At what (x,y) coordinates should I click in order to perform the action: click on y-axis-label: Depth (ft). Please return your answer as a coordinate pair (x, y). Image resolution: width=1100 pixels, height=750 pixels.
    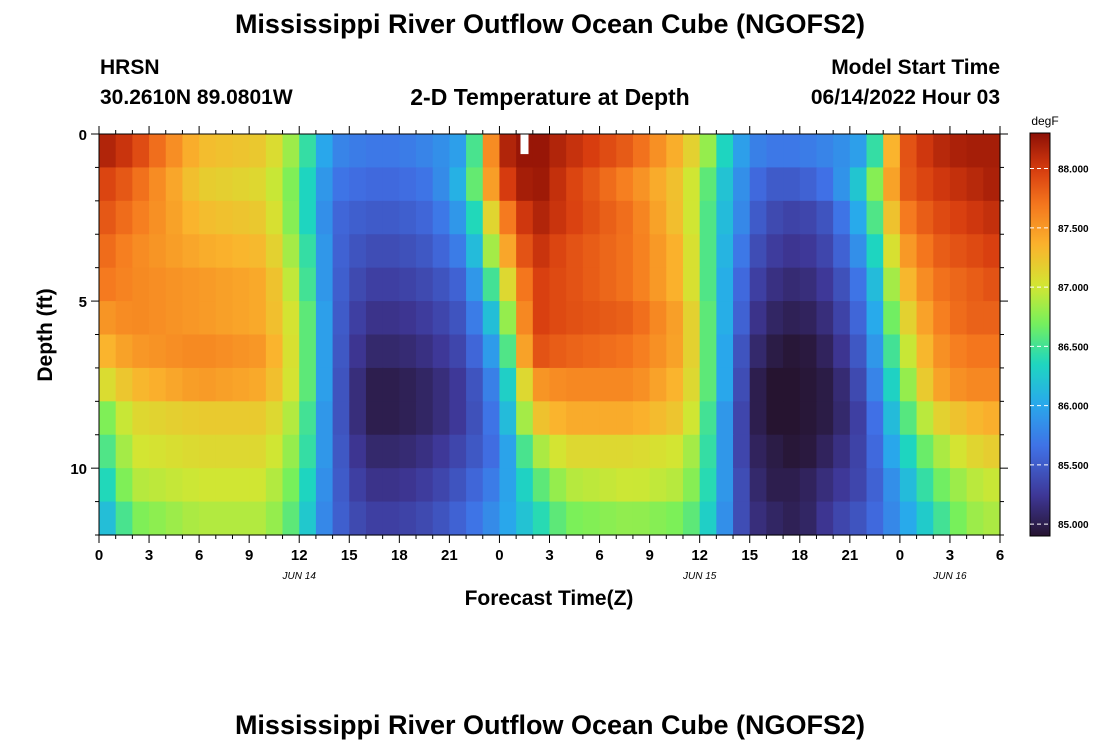
    Looking at the image, I should click on (45, 334).